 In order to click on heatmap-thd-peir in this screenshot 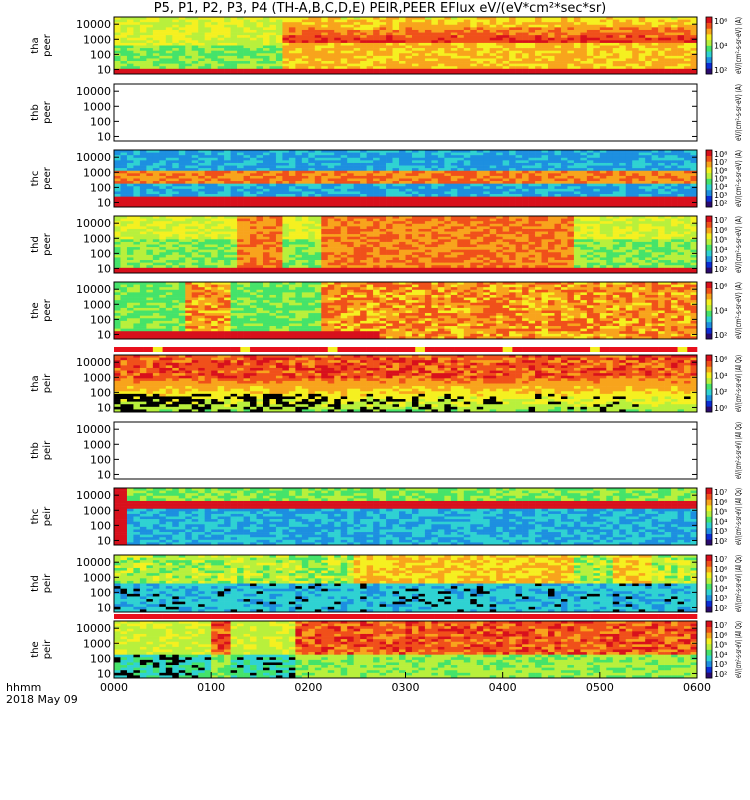, I will do `click(406, 584)`.